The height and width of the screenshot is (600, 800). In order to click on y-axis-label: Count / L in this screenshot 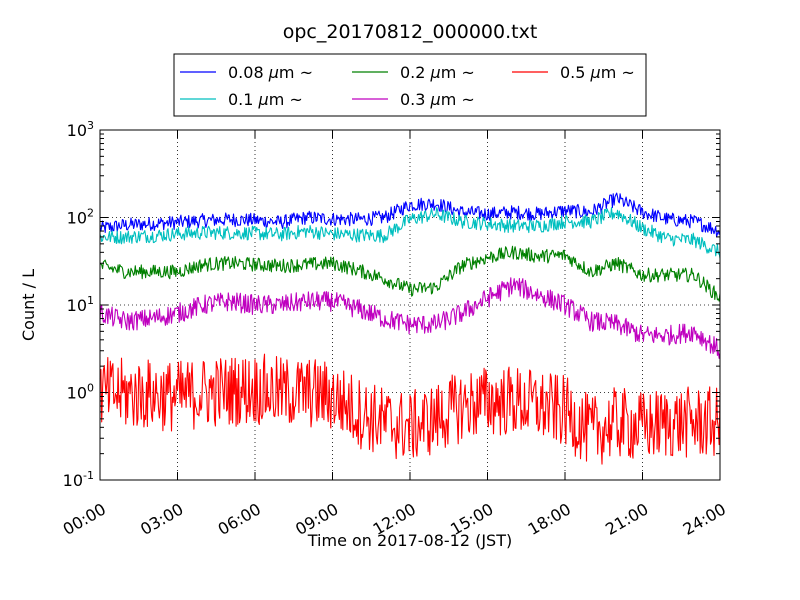, I will do `click(28, 305)`.